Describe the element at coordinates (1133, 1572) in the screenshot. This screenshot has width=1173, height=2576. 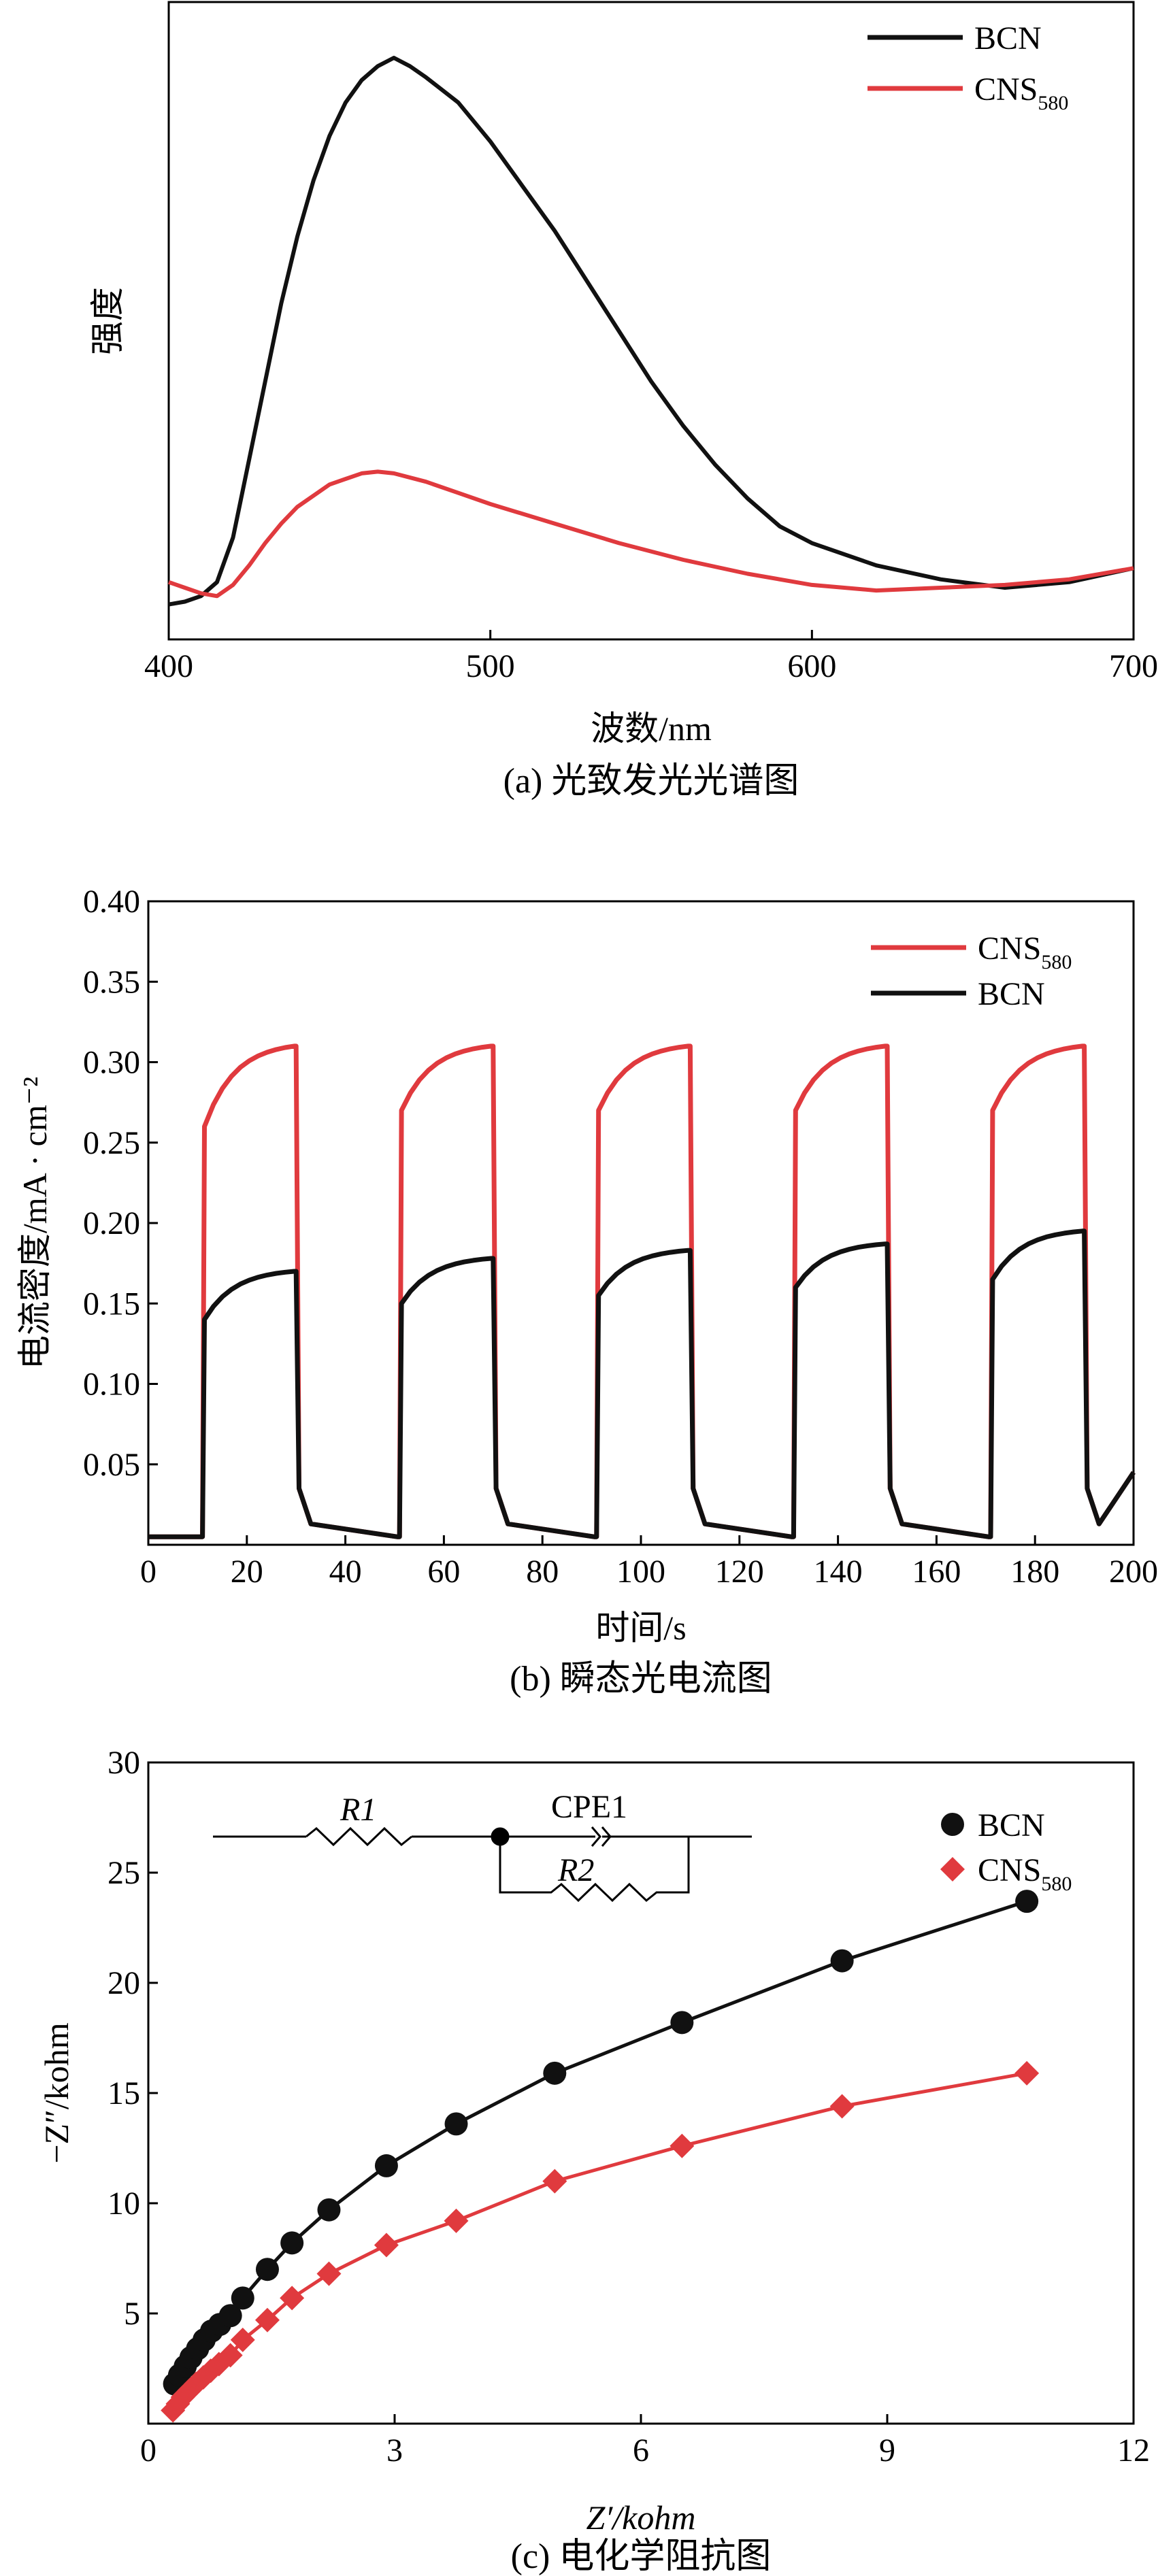
I see `panel-b-x-tick-label: 200` at that location.